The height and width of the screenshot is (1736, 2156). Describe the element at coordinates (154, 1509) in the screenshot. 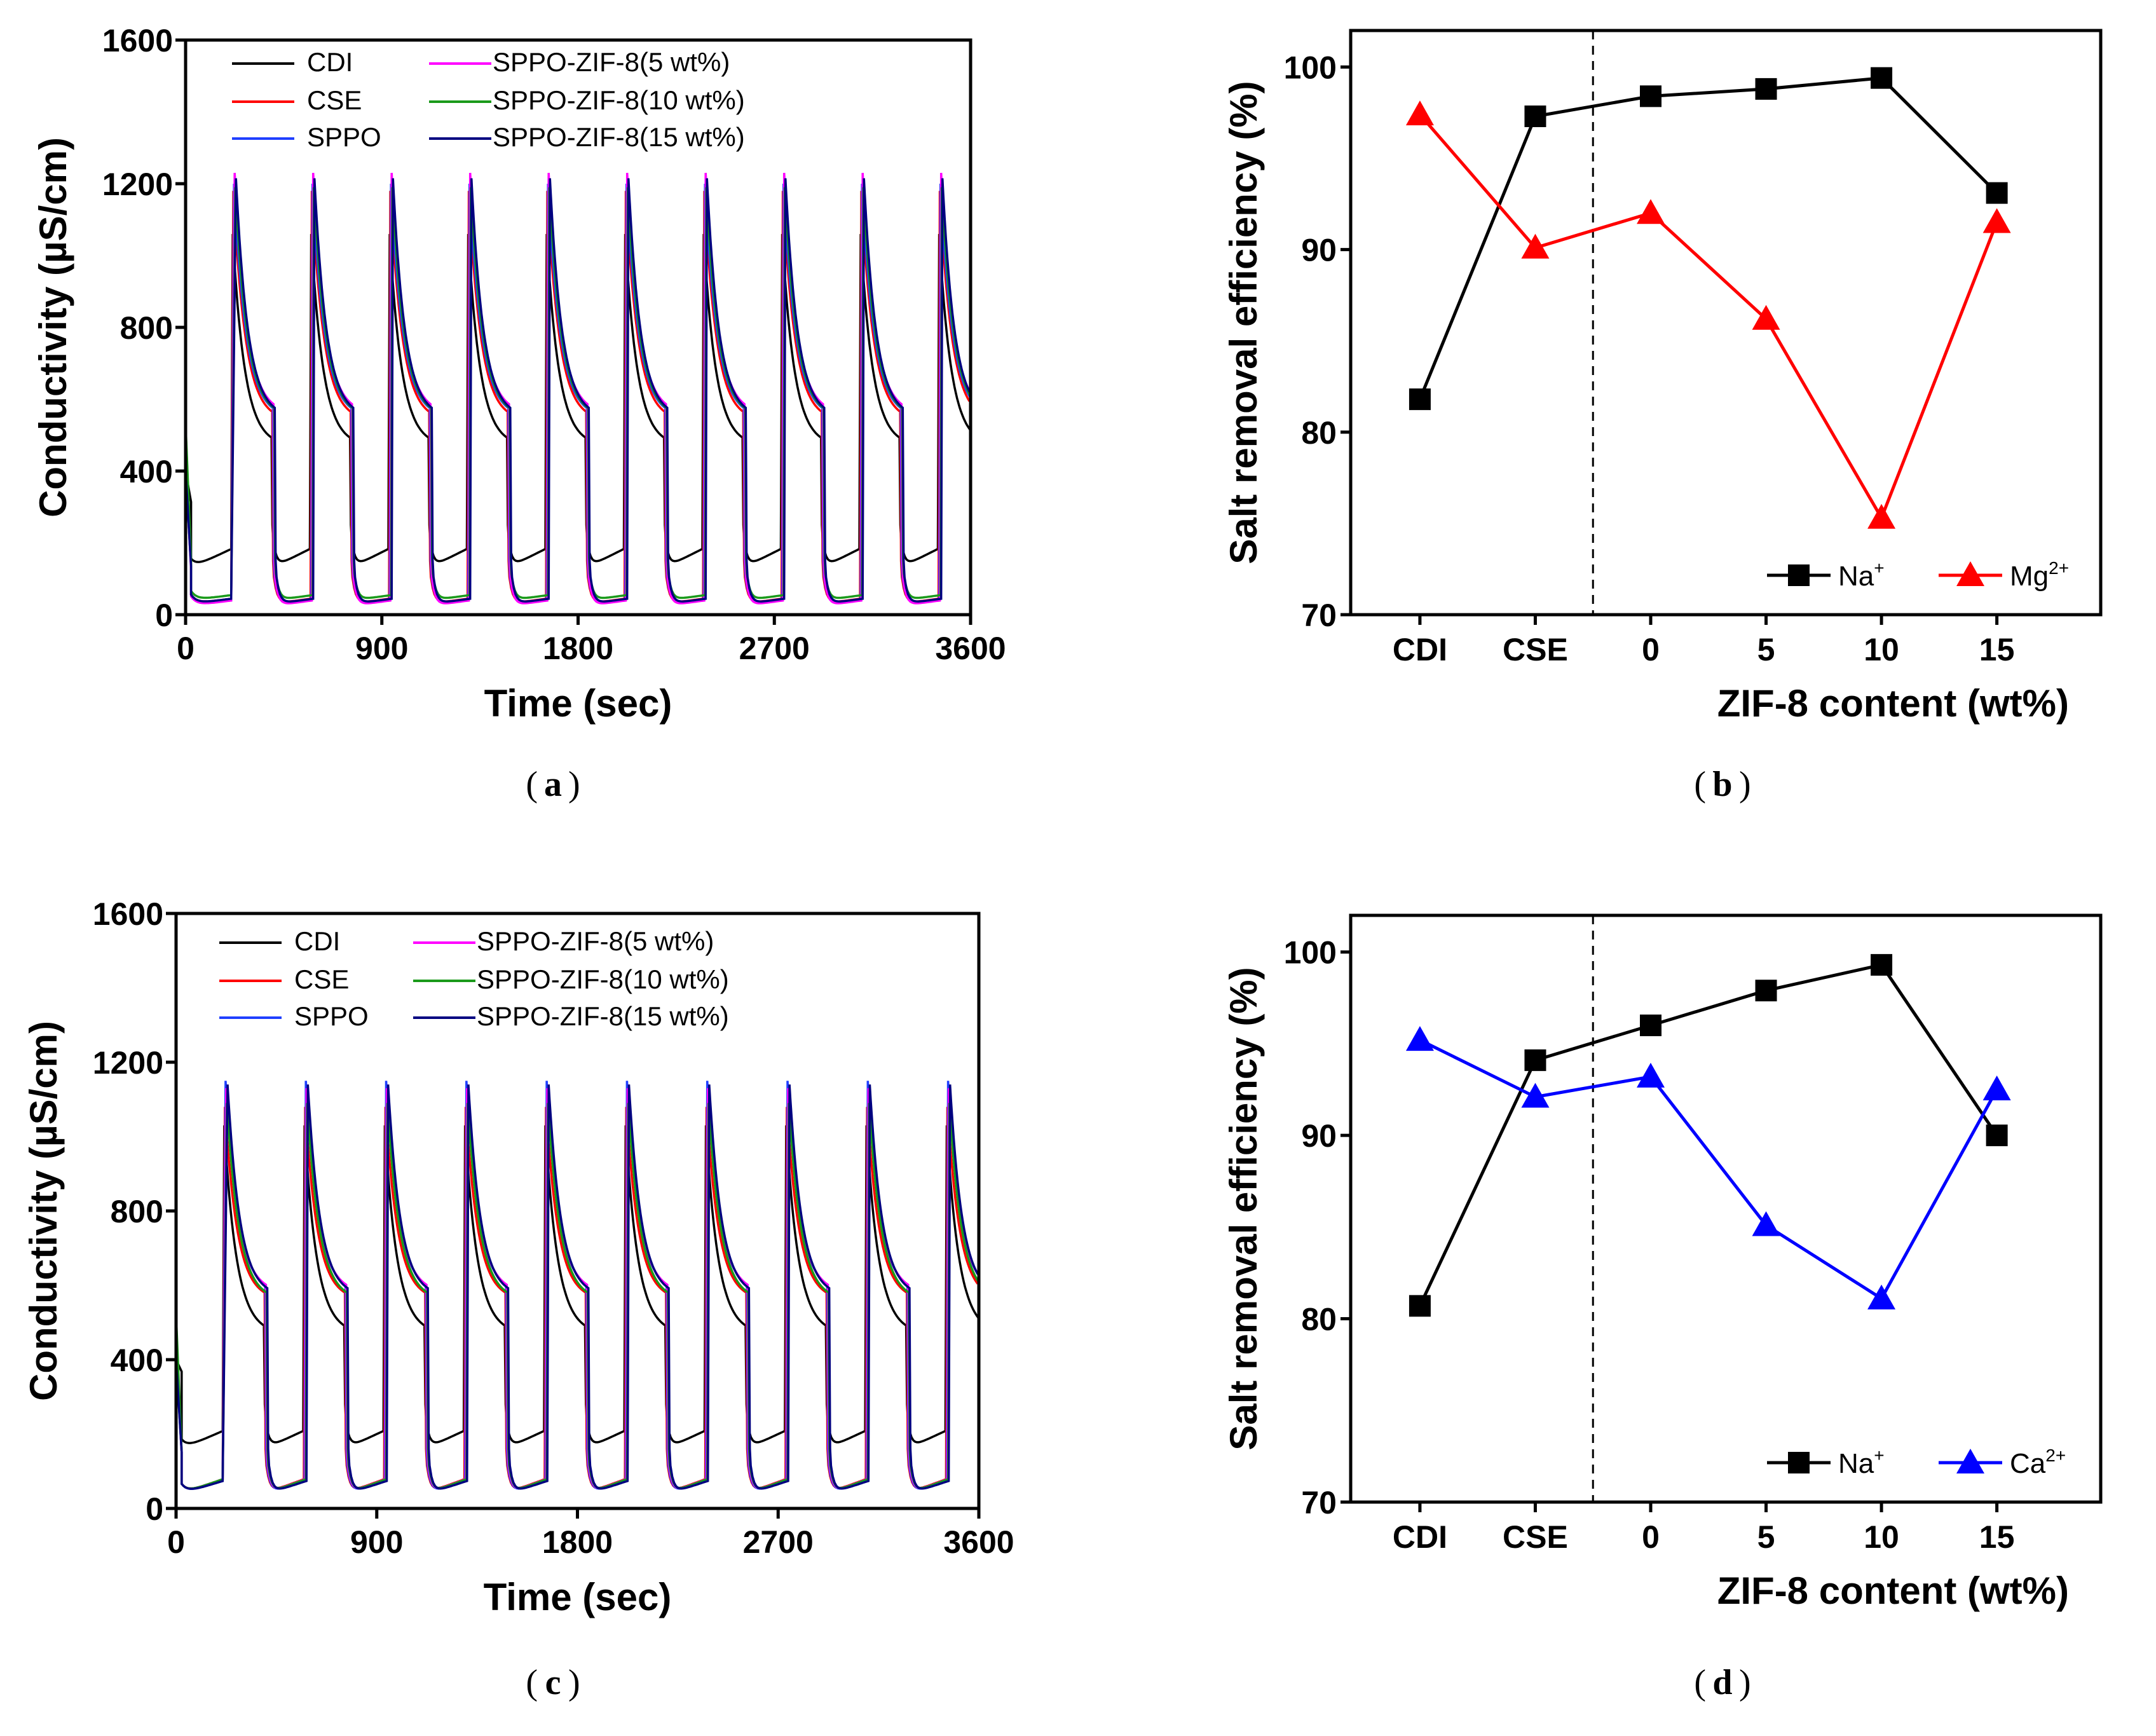

I see `y-tick-label: 0` at that location.